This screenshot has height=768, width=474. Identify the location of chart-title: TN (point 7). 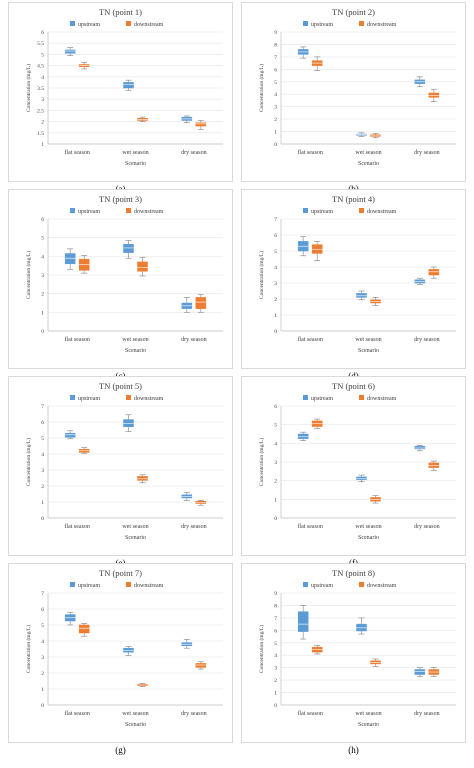
(120, 573).